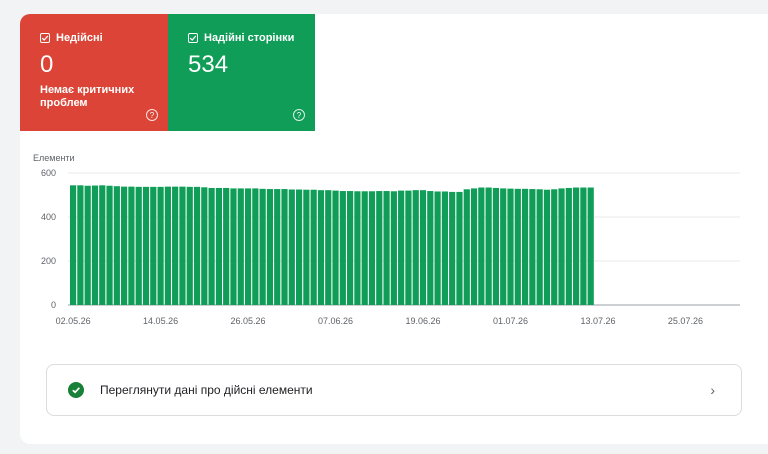 The image size is (768, 454). I want to click on invalid-tile-header: Недійсні, so click(94, 38).